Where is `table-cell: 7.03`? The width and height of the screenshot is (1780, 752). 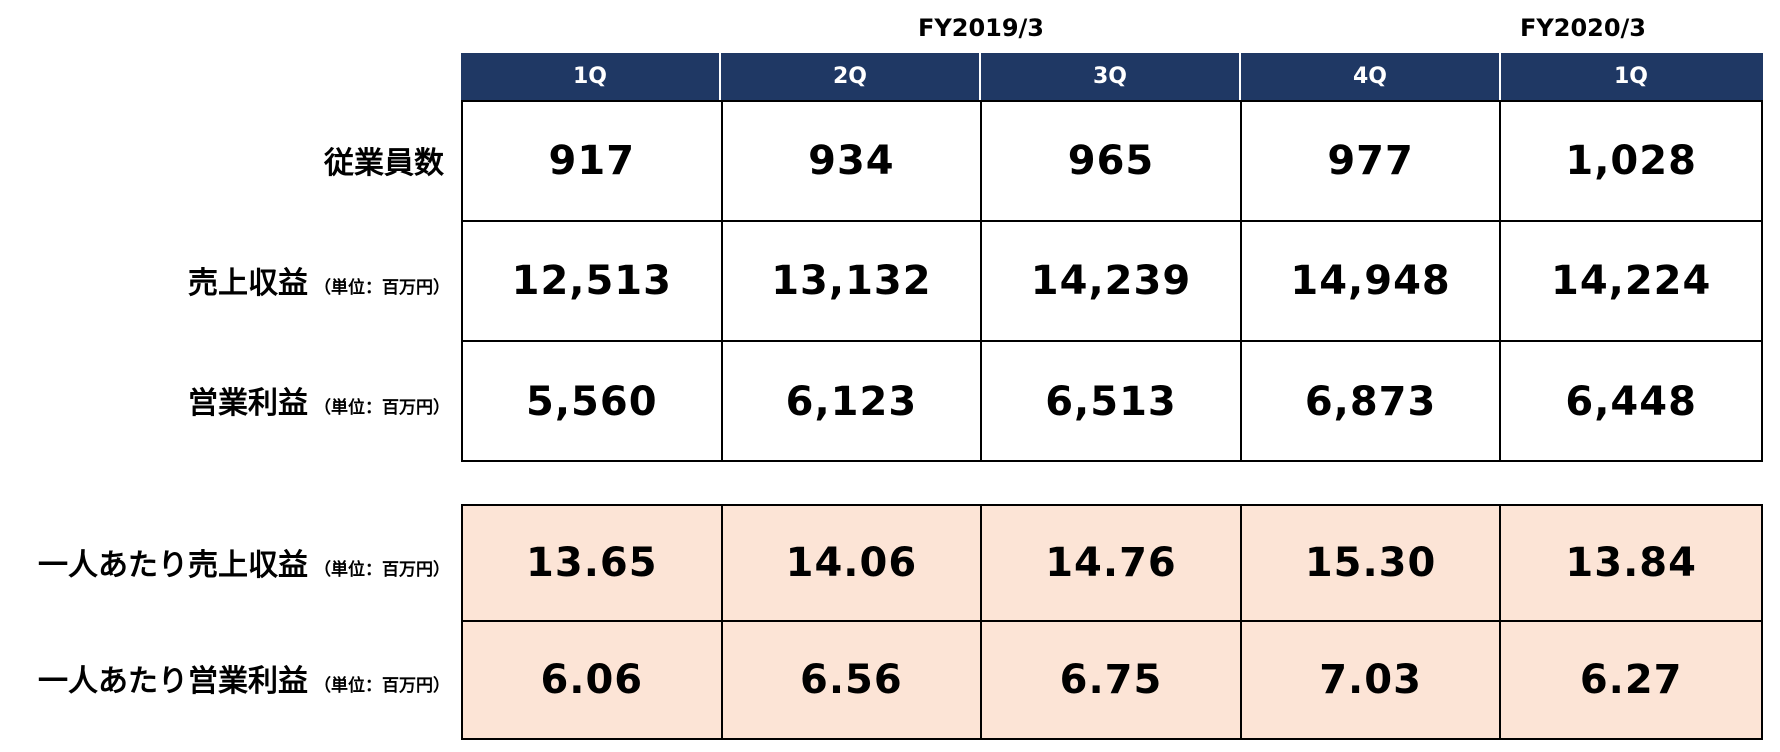 table-cell: 7.03 is located at coordinates (1372, 680).